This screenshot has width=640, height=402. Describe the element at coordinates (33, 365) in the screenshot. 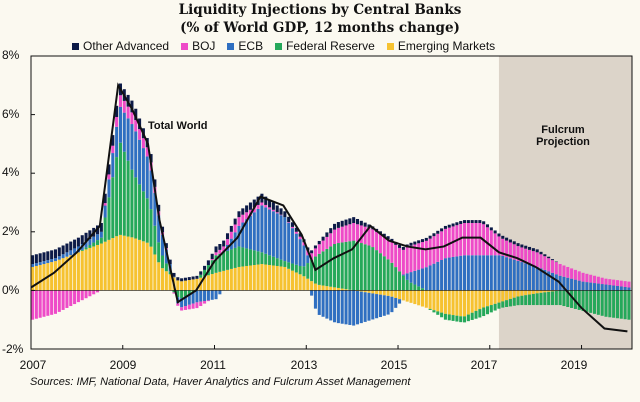

I see `x-tick-label: 2007` at that location.